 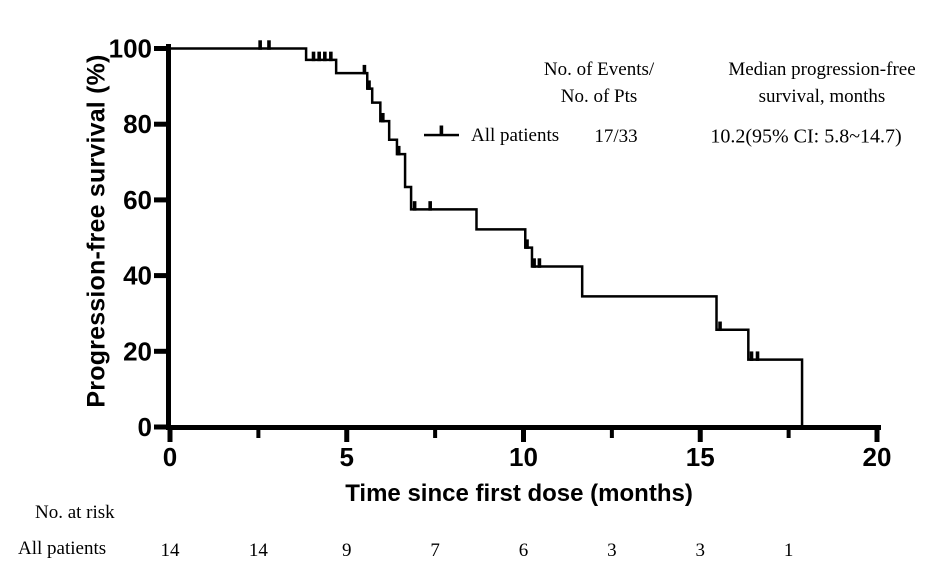 What do you see at coordinates (523, 457) in the screenshot?
I see `x-tick-label: 10` at bounding box center [523, 457].